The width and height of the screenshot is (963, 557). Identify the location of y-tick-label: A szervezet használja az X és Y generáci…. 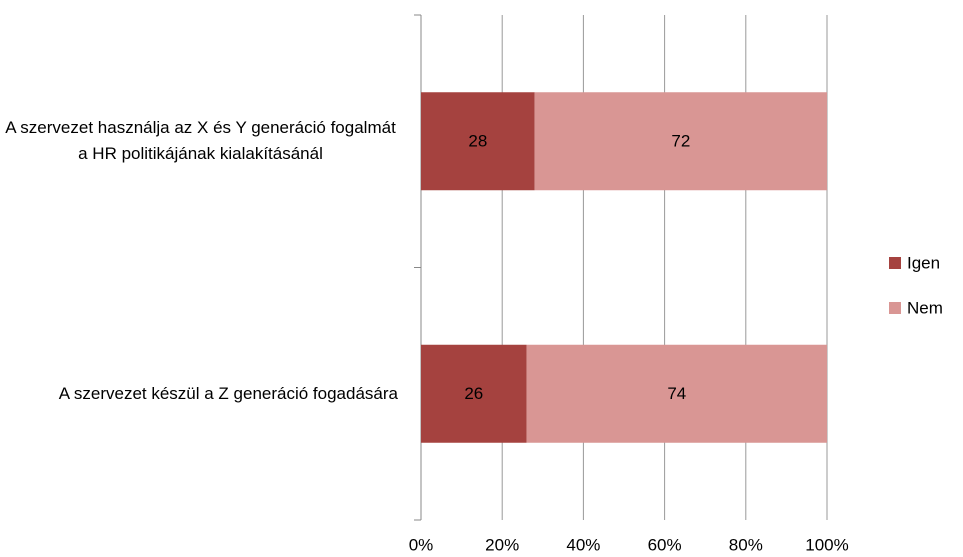
(200, 141).